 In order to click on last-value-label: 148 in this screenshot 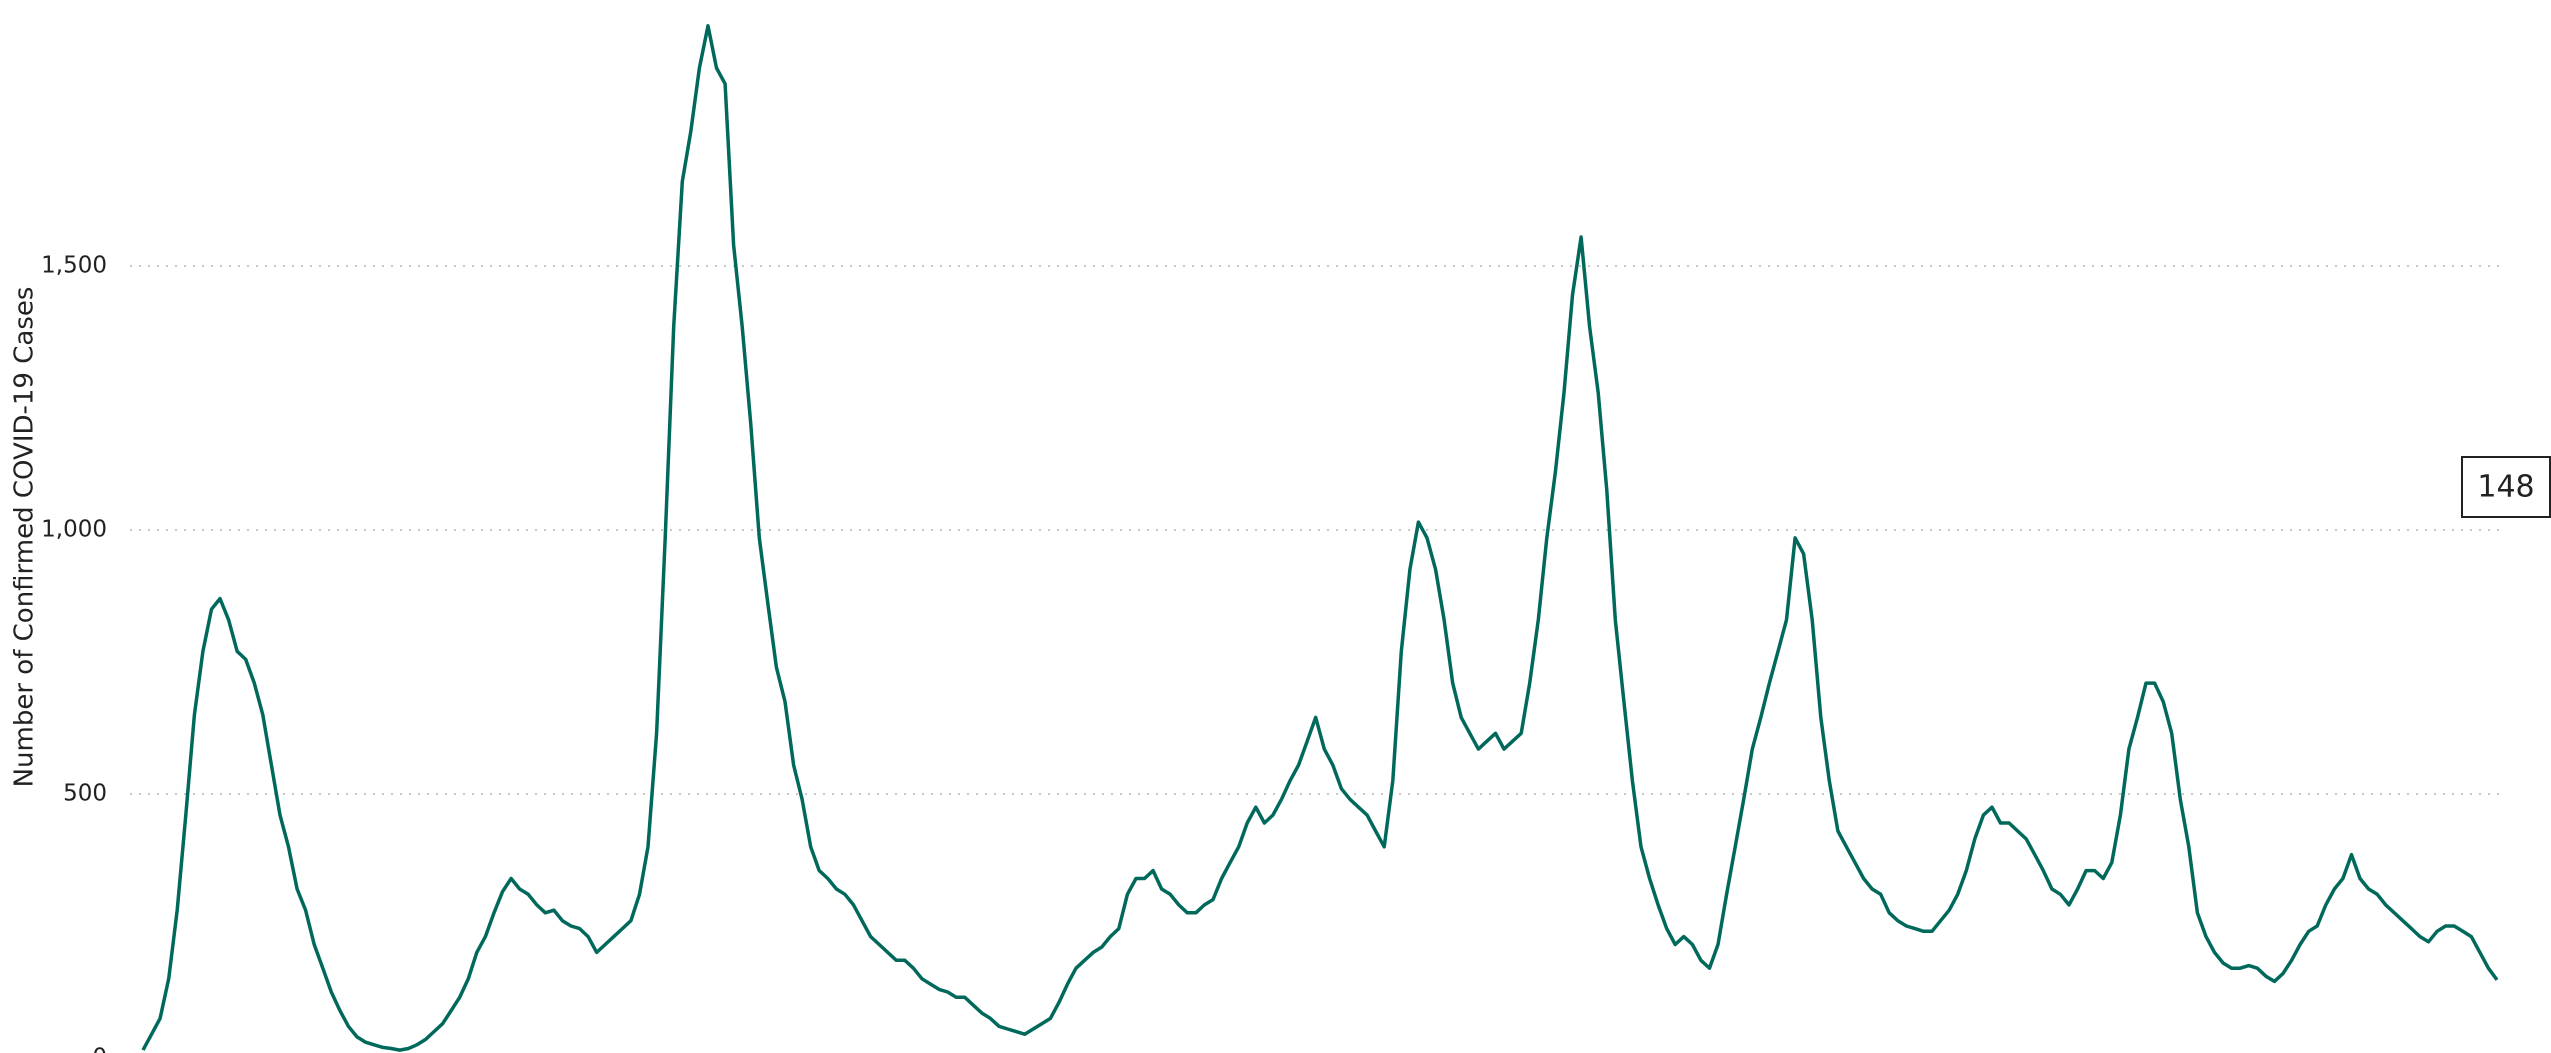, I will do `click(2505, 487)`.